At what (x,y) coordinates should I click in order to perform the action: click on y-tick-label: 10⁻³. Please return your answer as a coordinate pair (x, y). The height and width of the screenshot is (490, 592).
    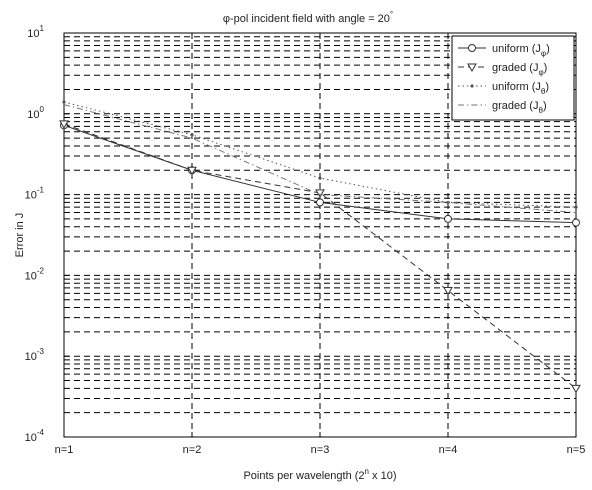
    Looking at the image, I should click on (35, 355).